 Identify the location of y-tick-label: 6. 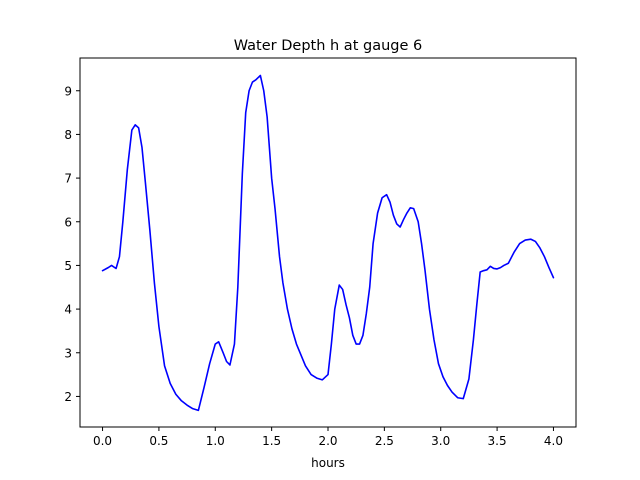
(68, 222).